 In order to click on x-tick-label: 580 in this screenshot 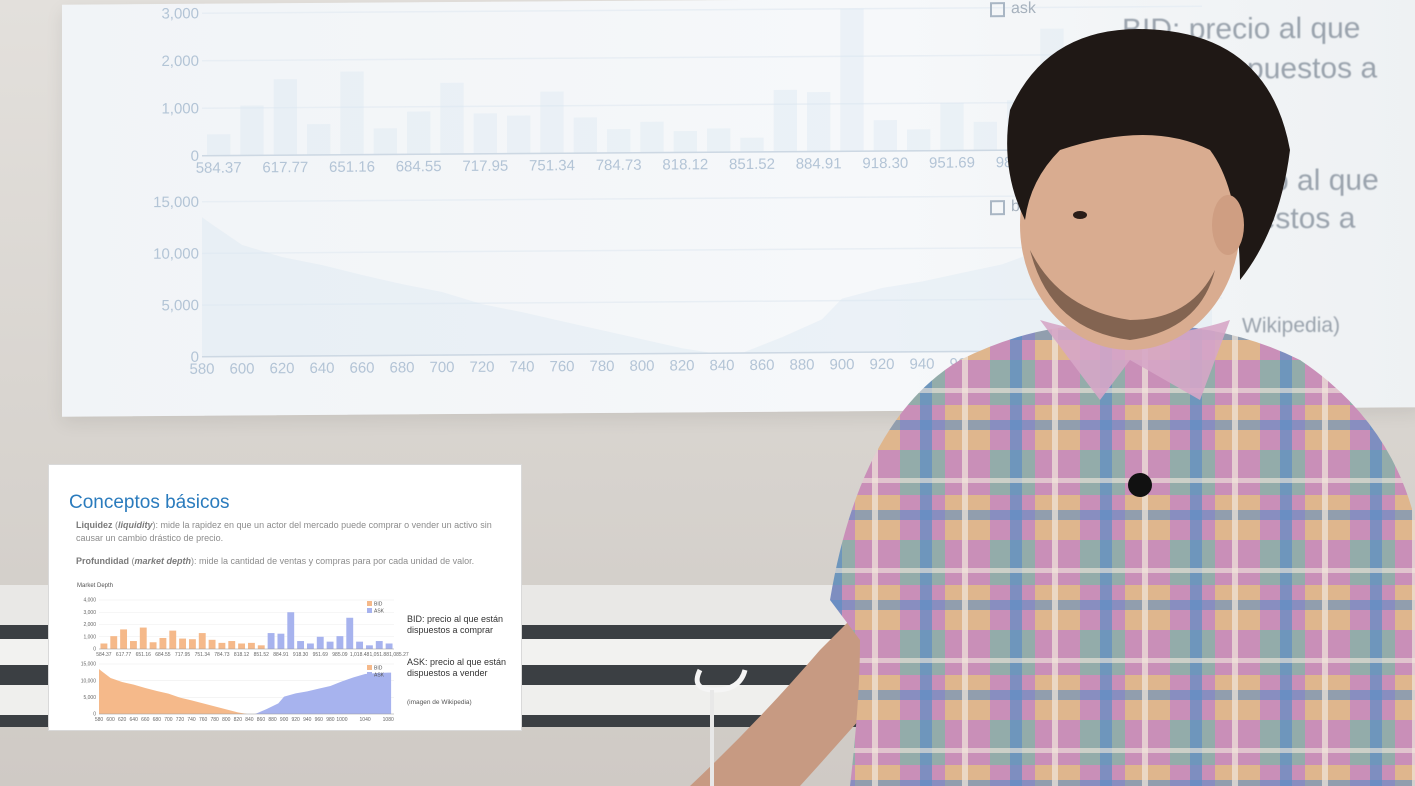, I will do `click(201, 369)`.